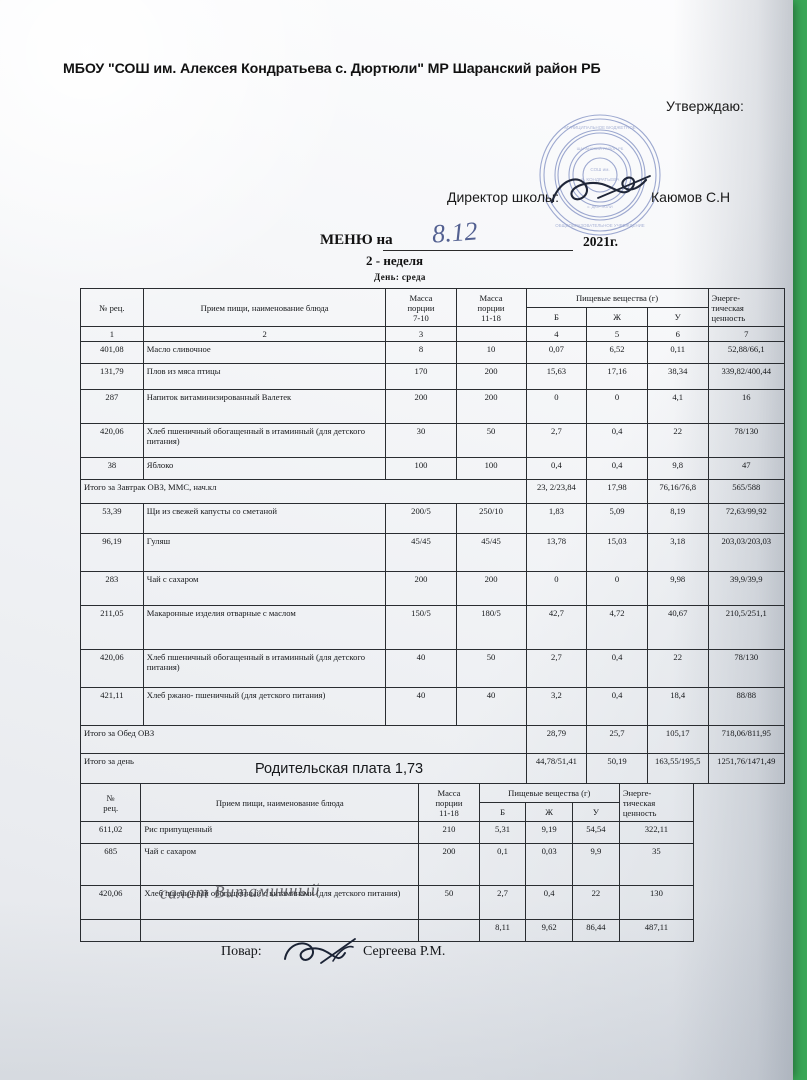 This screenshot has width=807, height=1080. What do you see at coordinates (264, 552) in the screenshot?
I see `cell-name: Гуляш` at bounding box center [264, 552].